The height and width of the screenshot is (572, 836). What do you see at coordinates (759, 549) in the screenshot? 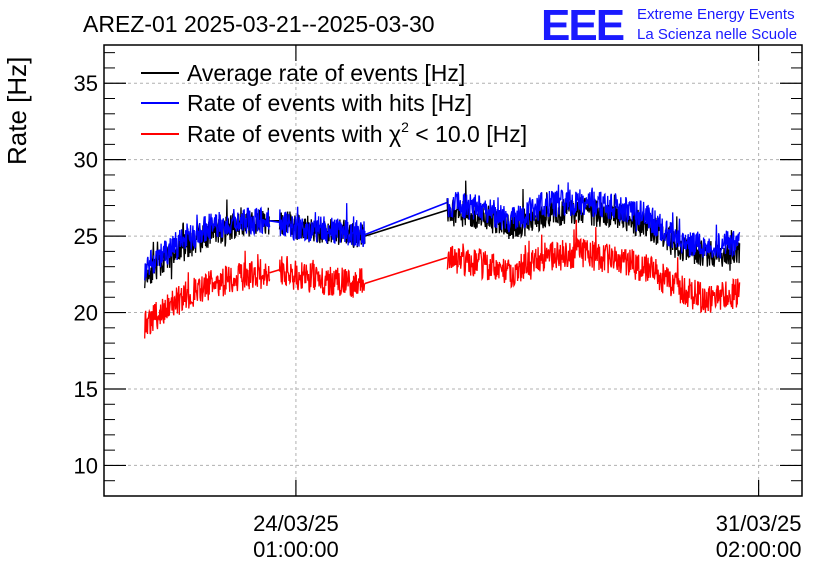
I see `x-tick-label-time: 02:00:00` at bounding box center [759, 549].